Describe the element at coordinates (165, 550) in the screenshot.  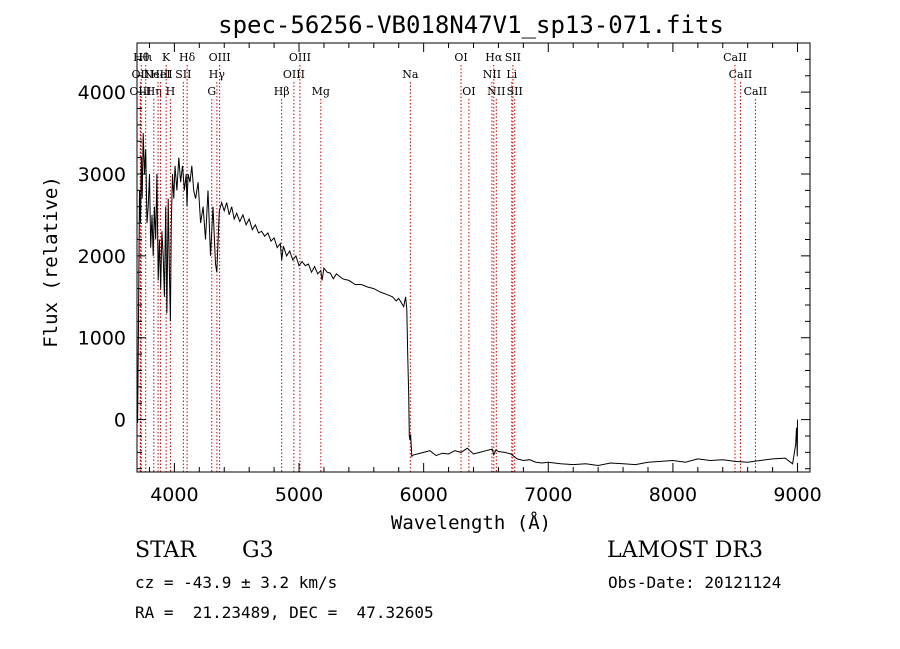
I see `object-class: STAR` at that location.